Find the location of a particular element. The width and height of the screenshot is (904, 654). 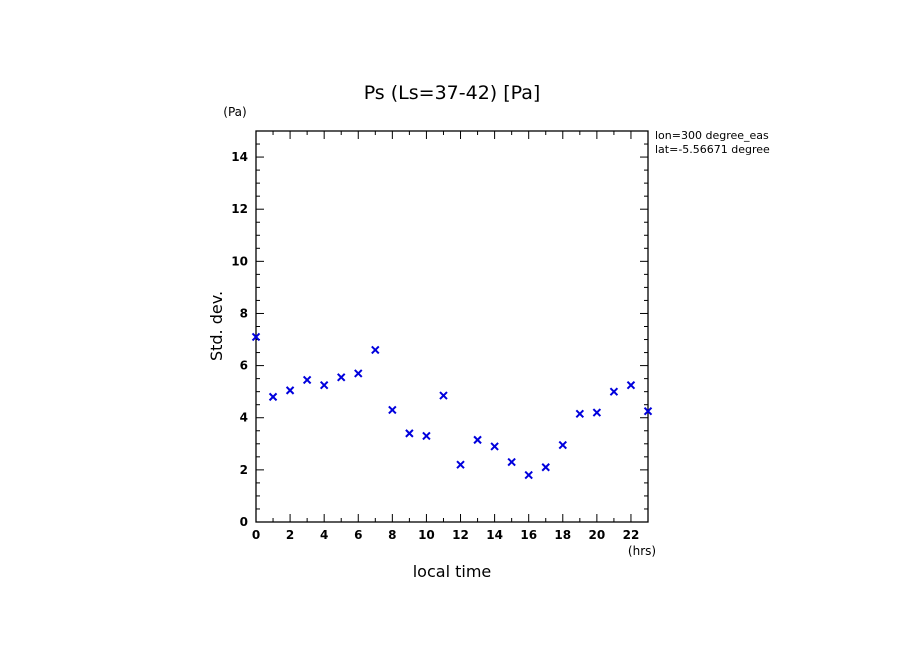

x-unit-label: (hrs) is located at coordinates (642, 551).